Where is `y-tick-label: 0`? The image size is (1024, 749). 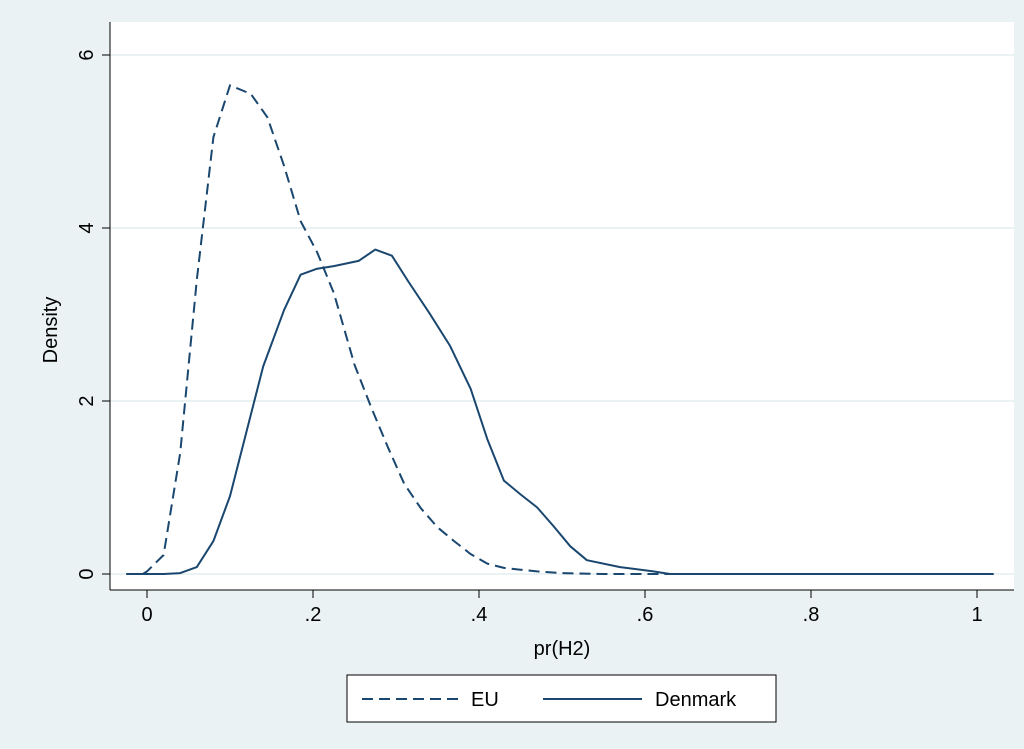 y-tick-label: 0 is located at coordinates (87, 573).